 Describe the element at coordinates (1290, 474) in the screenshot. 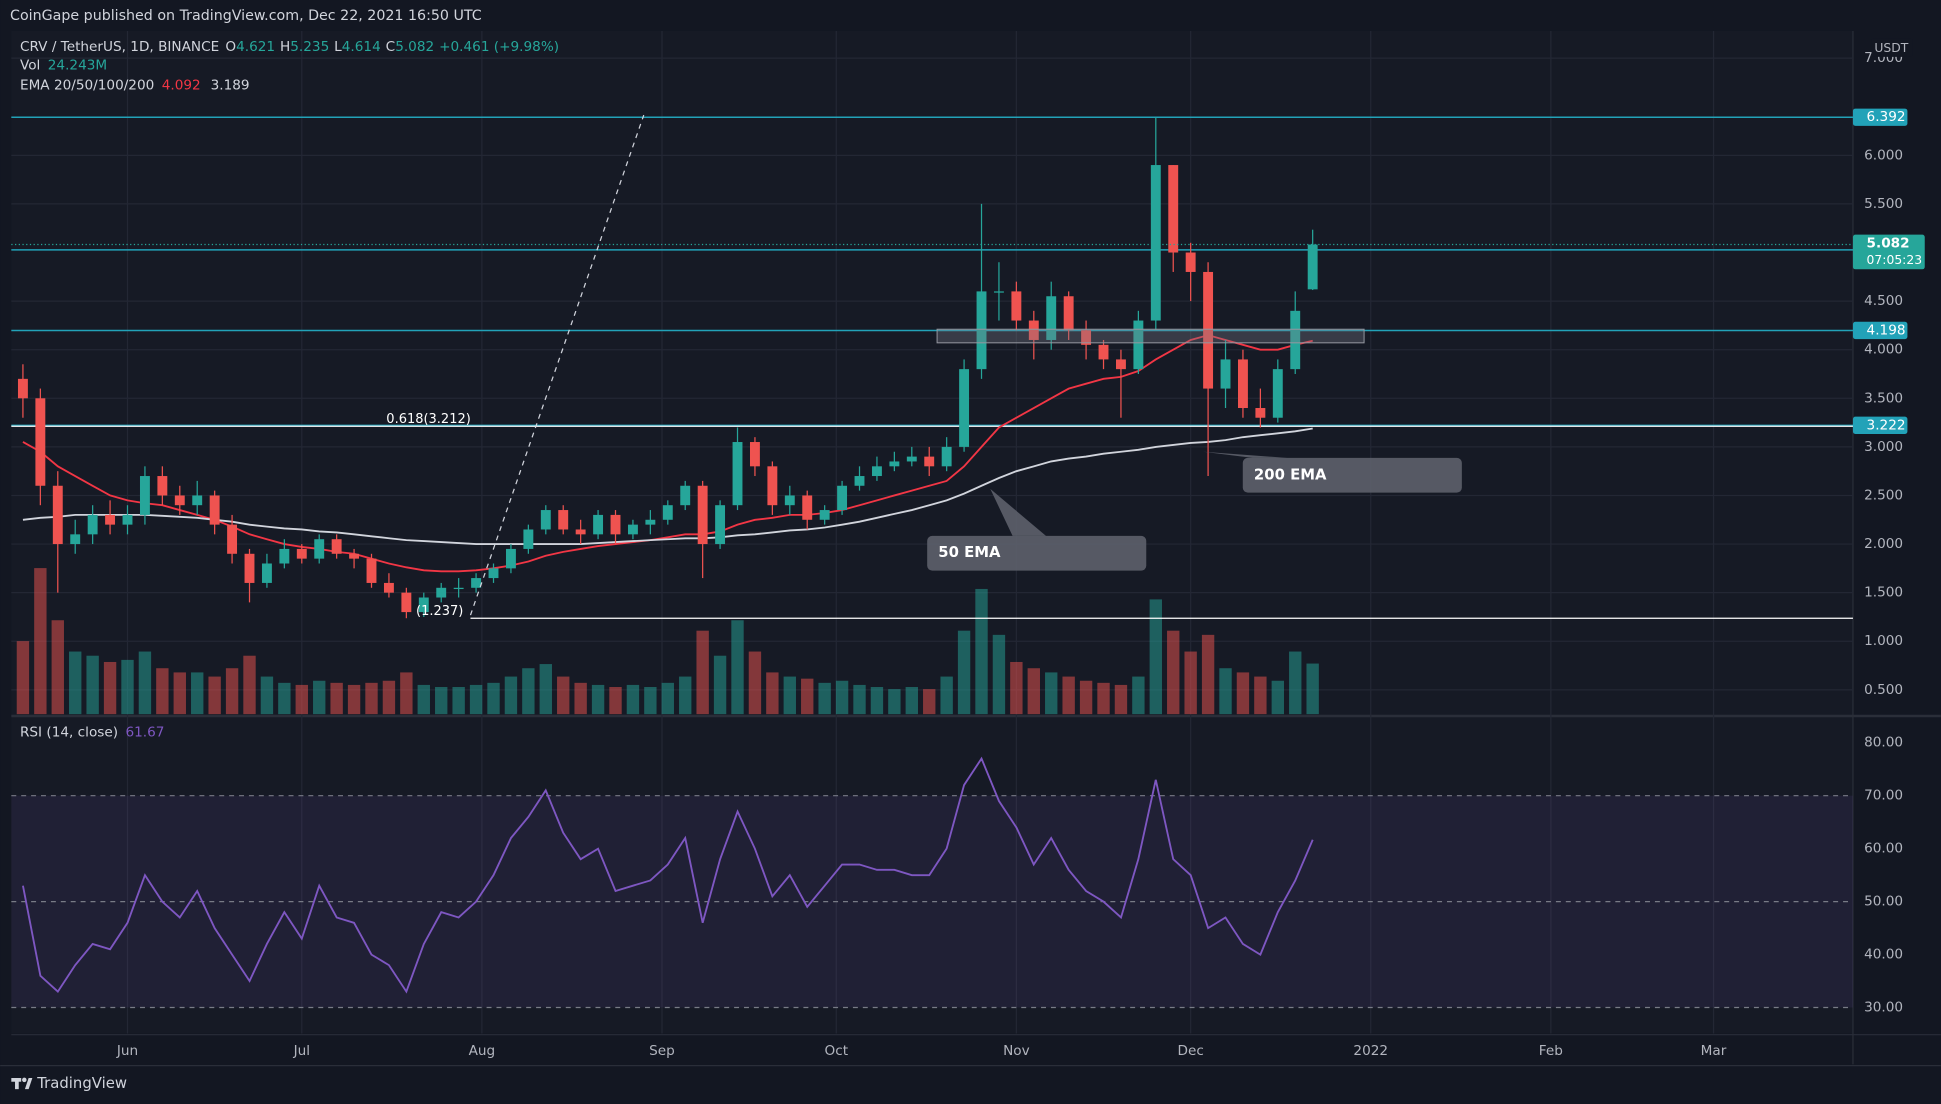

I see `annotation: 200 EMA` at that location.